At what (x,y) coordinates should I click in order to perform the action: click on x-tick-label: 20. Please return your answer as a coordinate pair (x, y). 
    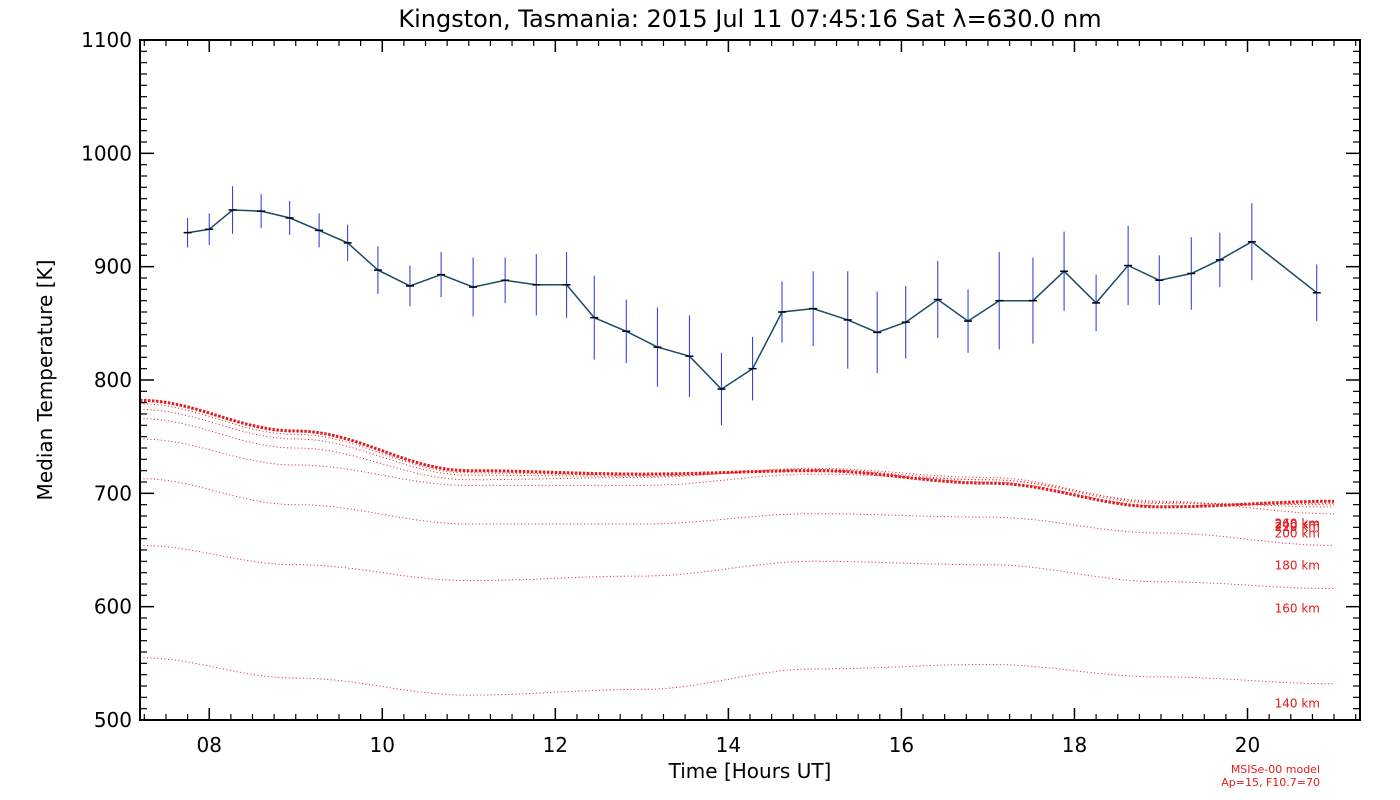
    Looking at the image, I should click on (1247, 745).